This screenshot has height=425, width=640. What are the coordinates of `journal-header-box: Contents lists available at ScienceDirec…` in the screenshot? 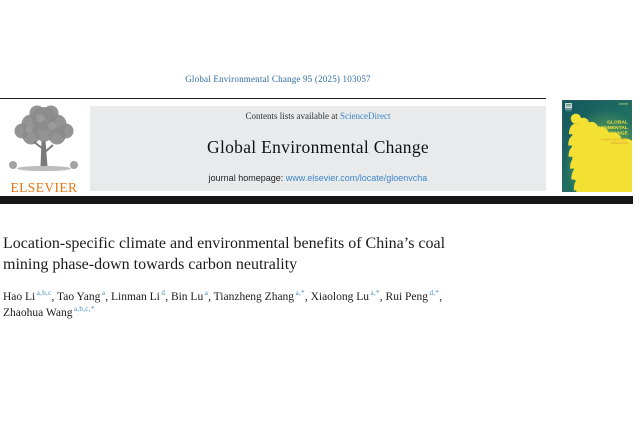 It's located at (318, 148).